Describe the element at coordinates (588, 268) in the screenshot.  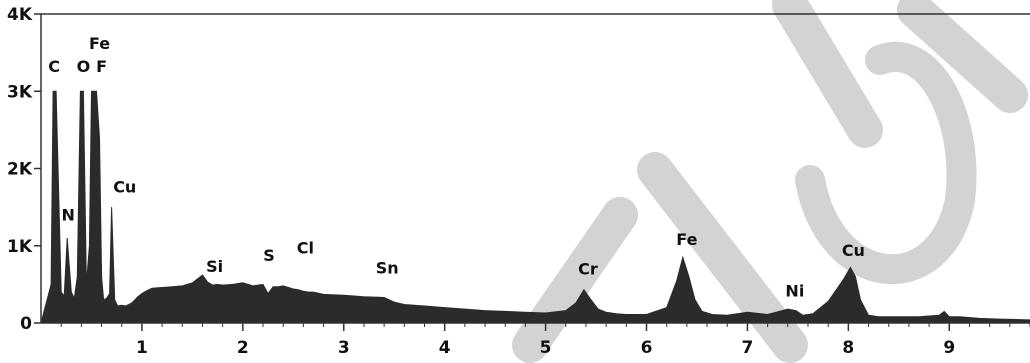
I see `peak-label-cr: Cr` at that location.